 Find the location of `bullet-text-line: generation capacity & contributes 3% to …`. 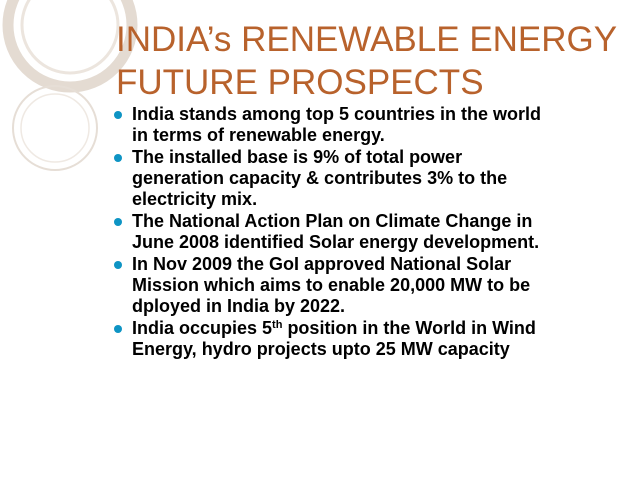

bullet-text-line: generation capacity & contributes 3% to … is located at coordinates (320, 178).